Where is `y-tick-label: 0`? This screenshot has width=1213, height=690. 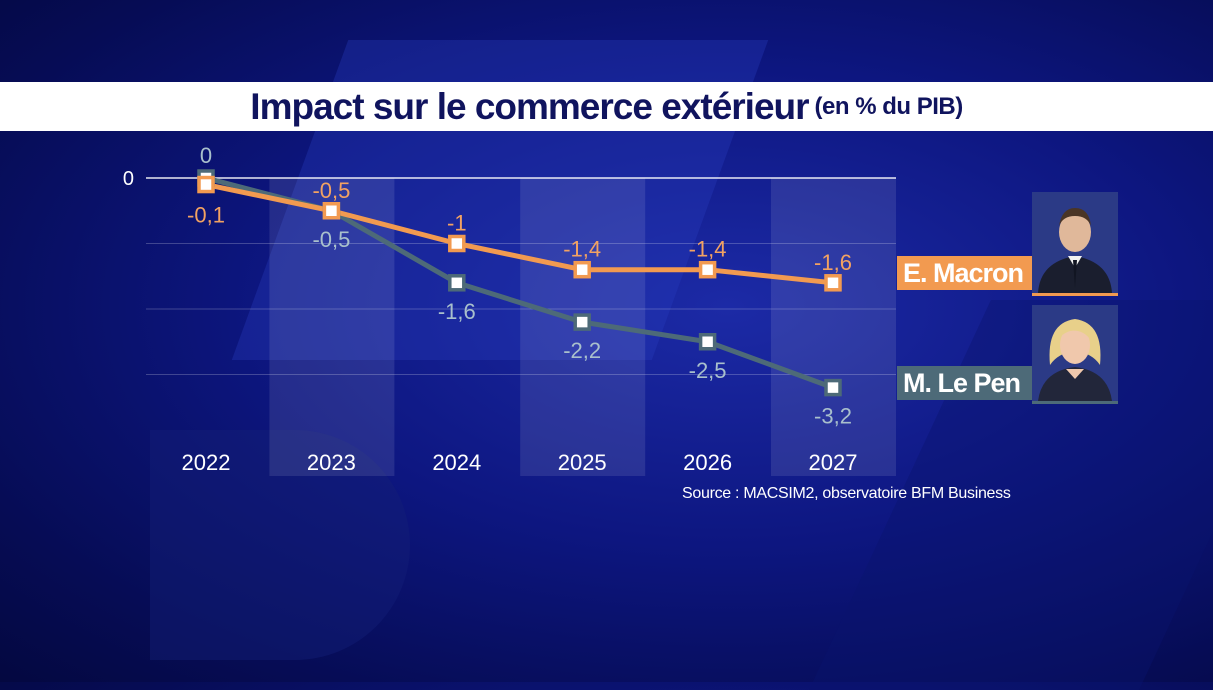 y-tick-label: 0 is located at coordinates (128, 179).